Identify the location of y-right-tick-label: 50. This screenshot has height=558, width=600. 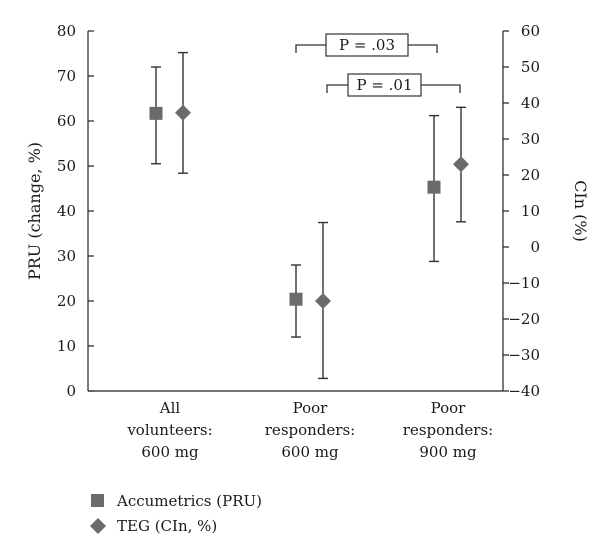
(530, 67).